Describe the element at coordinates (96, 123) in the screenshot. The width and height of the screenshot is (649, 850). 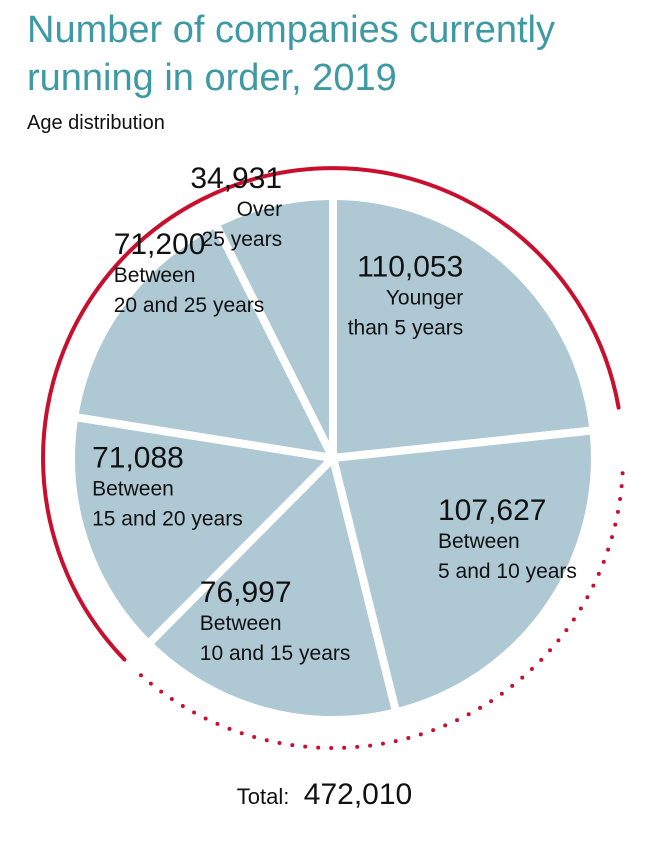
I see `chart-subtitle: Age distribution` at that location.